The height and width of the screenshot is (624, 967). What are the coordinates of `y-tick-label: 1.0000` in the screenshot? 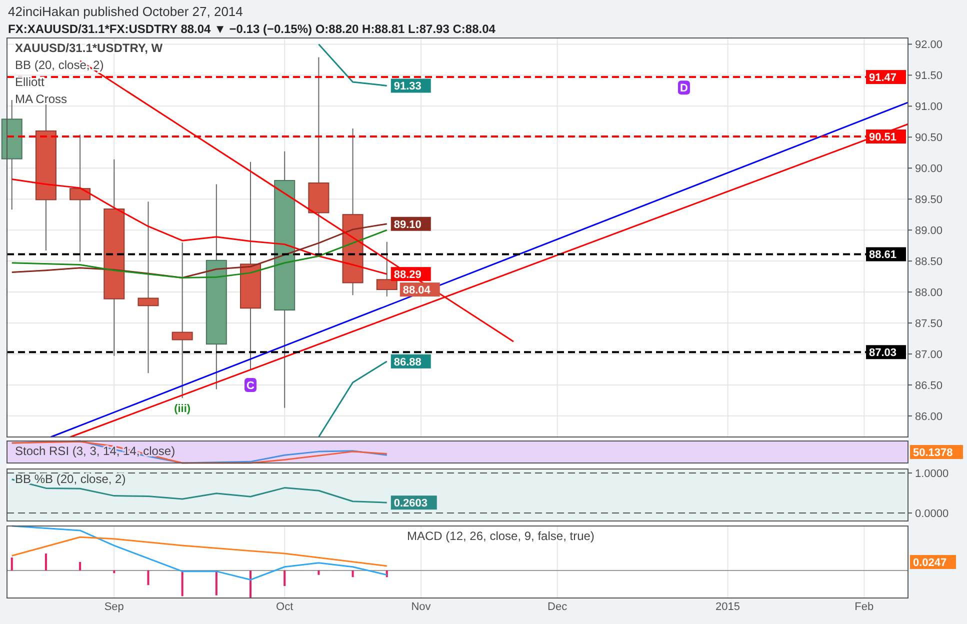 It's located at (932, 474).